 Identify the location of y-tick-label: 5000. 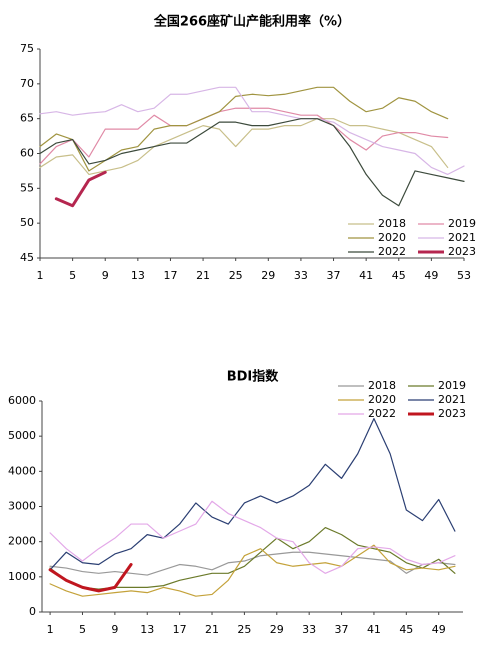
(22, 435).